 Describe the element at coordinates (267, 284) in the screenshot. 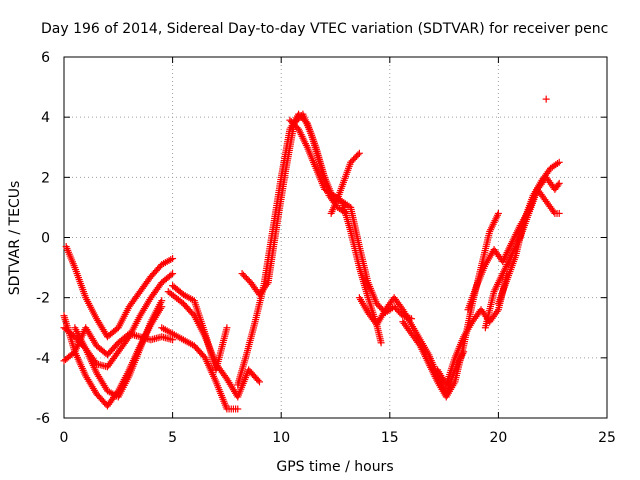

I see `data-point-arc-j` at that location.